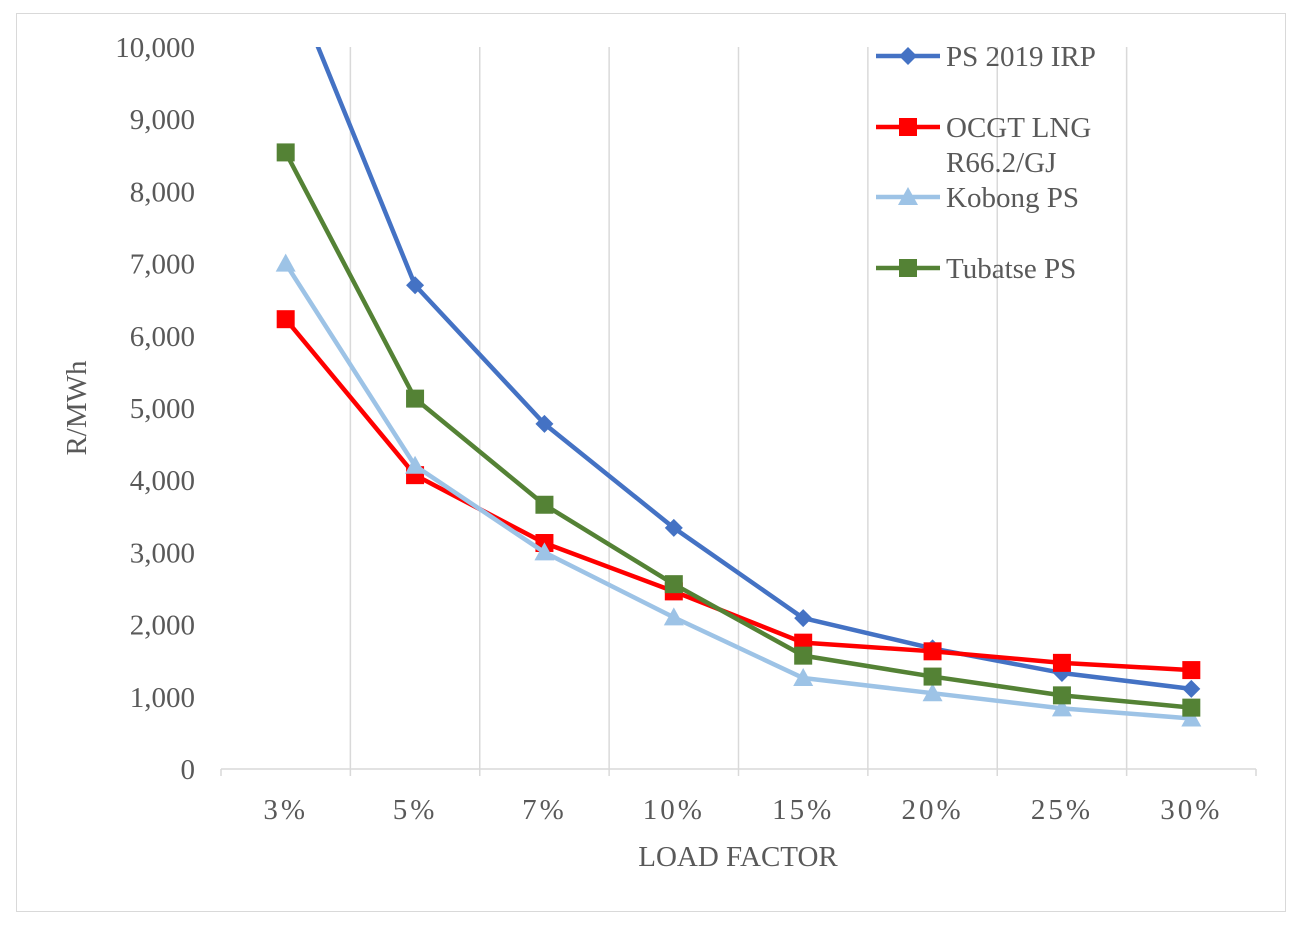 The width and height of the screenshot is (1302, 928). I want to click on y-axis-title: R/MWh, so click(77, 408).